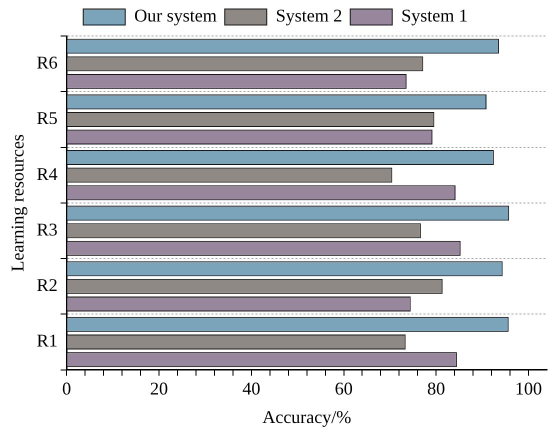  What do you see at coordinates (18, 203) in the screenshot?
I see `y-axis-title: Learning resources` at bounding box center [18, 203].